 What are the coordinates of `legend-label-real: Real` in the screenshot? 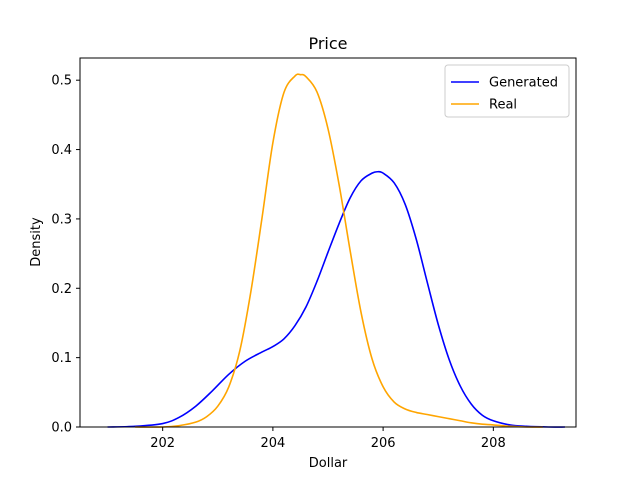 It's located at (503, 105).